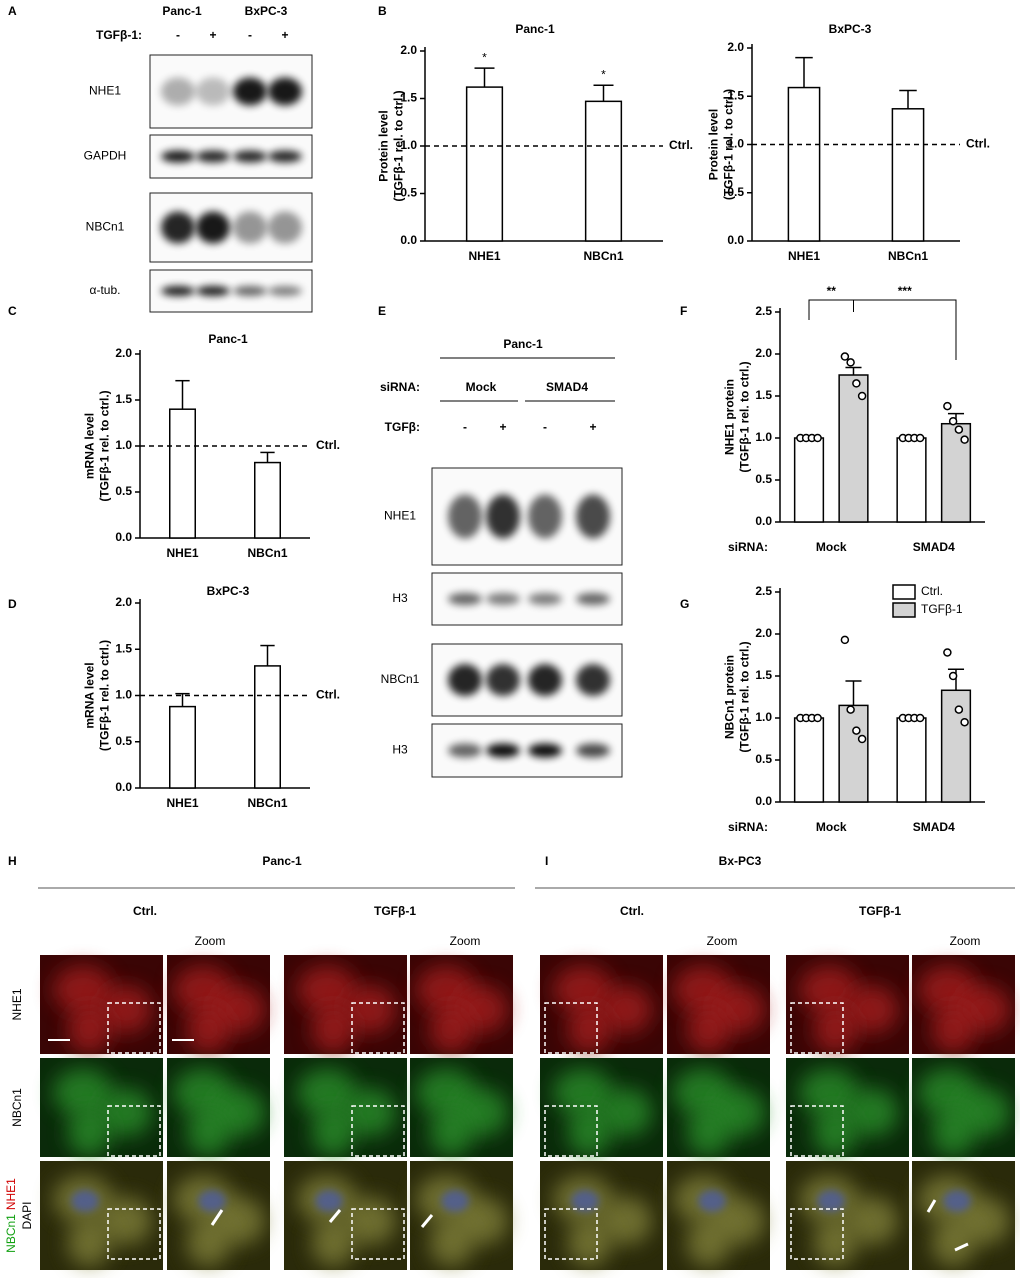 The height and width of the screenshot is (1278, 1020). I want to click on y-axis-label: NBCn1 protein, so click(730, 697).